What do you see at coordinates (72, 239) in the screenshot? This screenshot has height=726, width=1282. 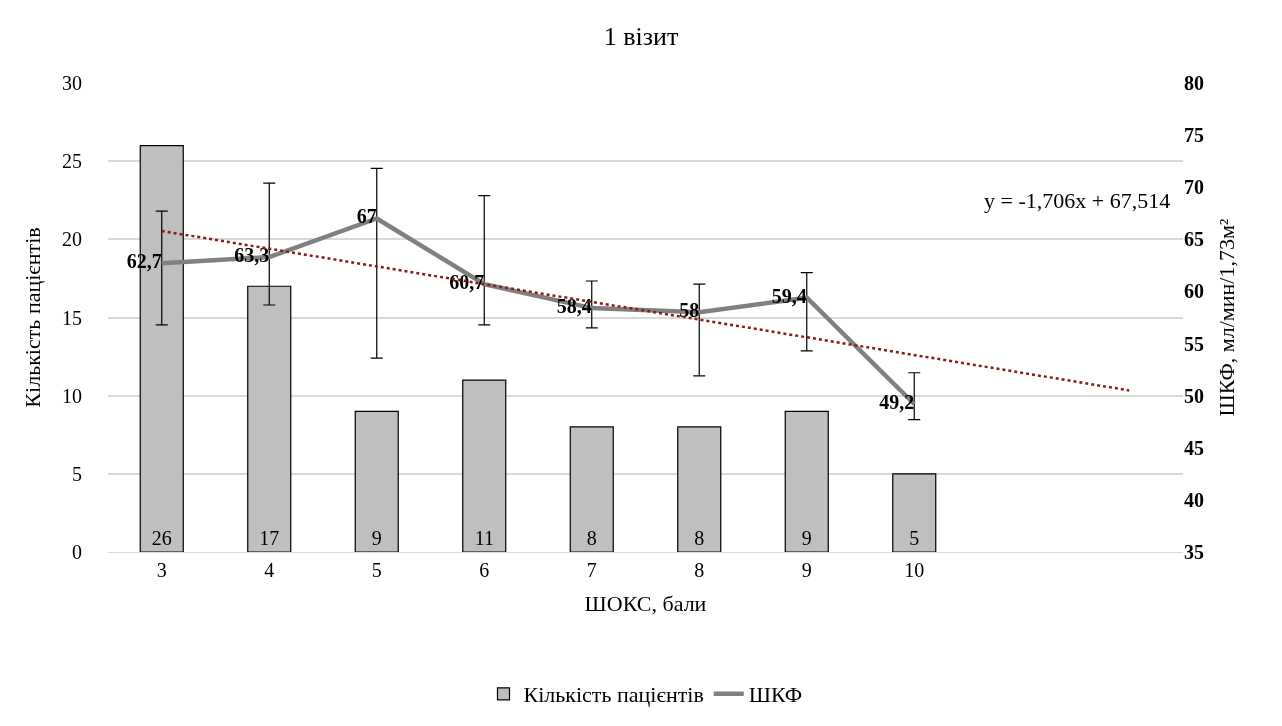 I see `y-tick-label: 20` at bounding box center [72, 239].